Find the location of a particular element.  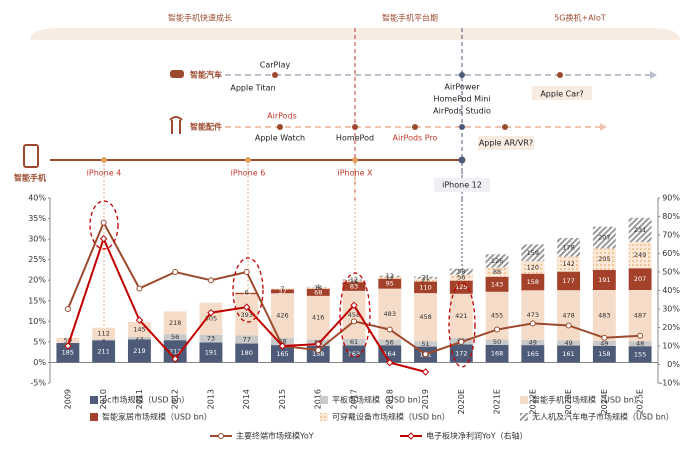

value-label: 416 is located at coordinates (318, 318).